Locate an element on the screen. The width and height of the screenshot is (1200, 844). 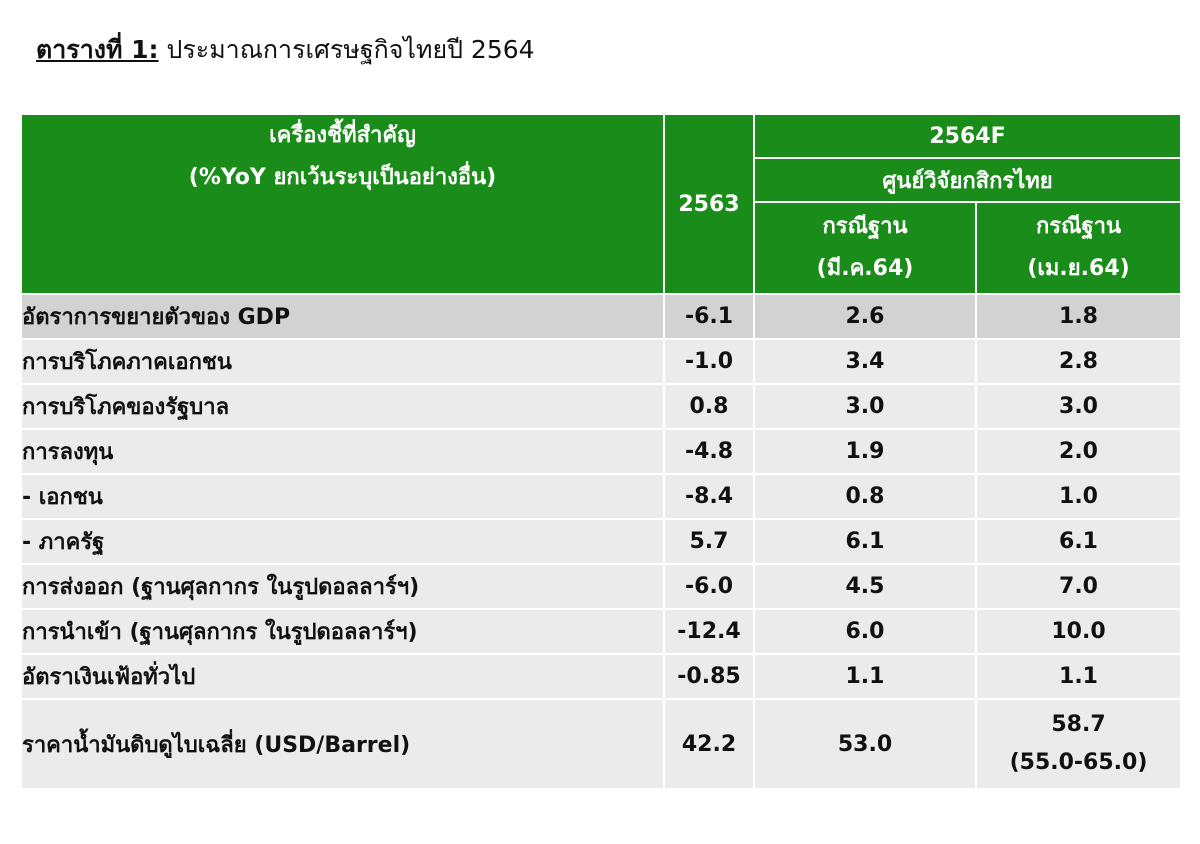
cell-2563: -8.4 is located at coordinates (709, 496).